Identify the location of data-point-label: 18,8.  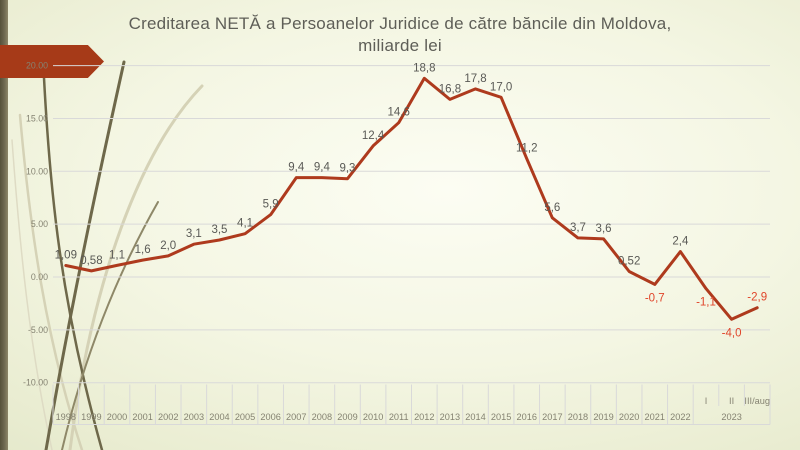
(424, 68).